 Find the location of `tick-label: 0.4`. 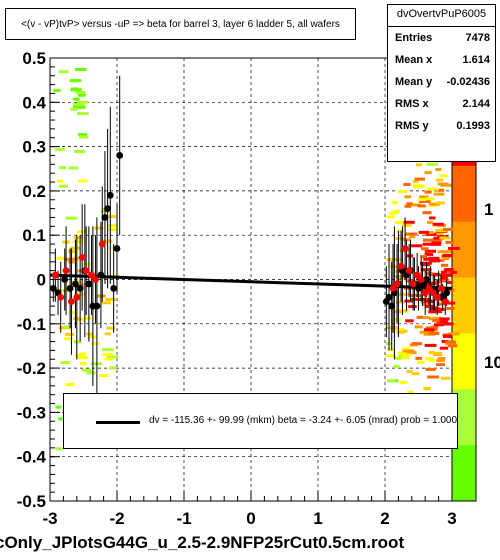

tick-label: 0.4 is located at coordinates (34, 102).